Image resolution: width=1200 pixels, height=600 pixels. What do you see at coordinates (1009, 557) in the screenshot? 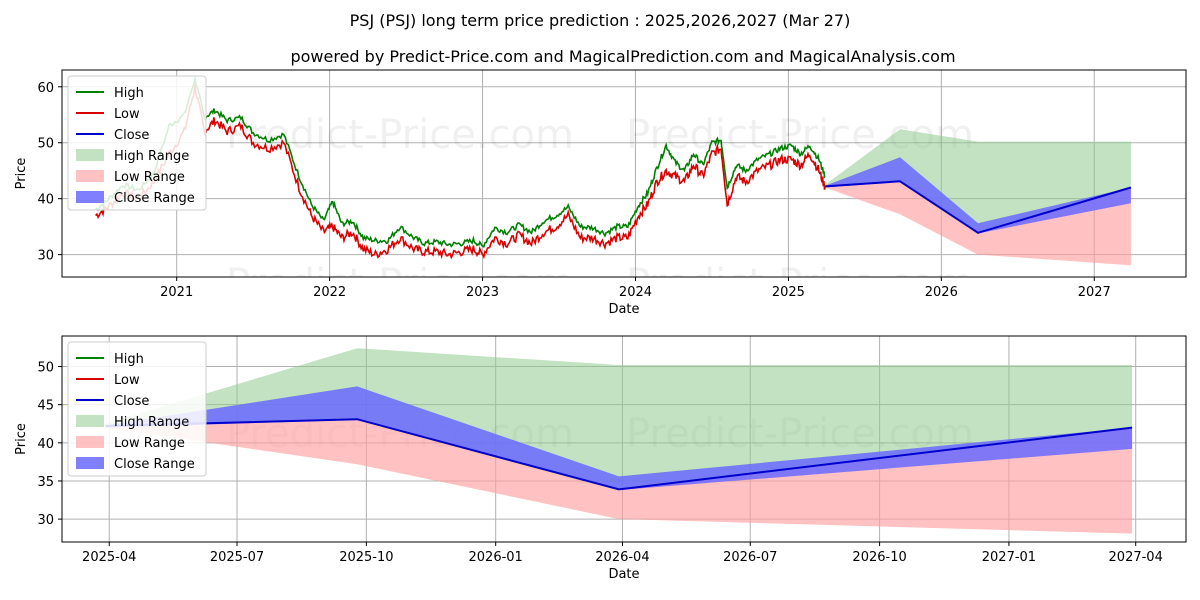
I see `x-tick-label: 2027-01` at bounding box center [1009, 557].